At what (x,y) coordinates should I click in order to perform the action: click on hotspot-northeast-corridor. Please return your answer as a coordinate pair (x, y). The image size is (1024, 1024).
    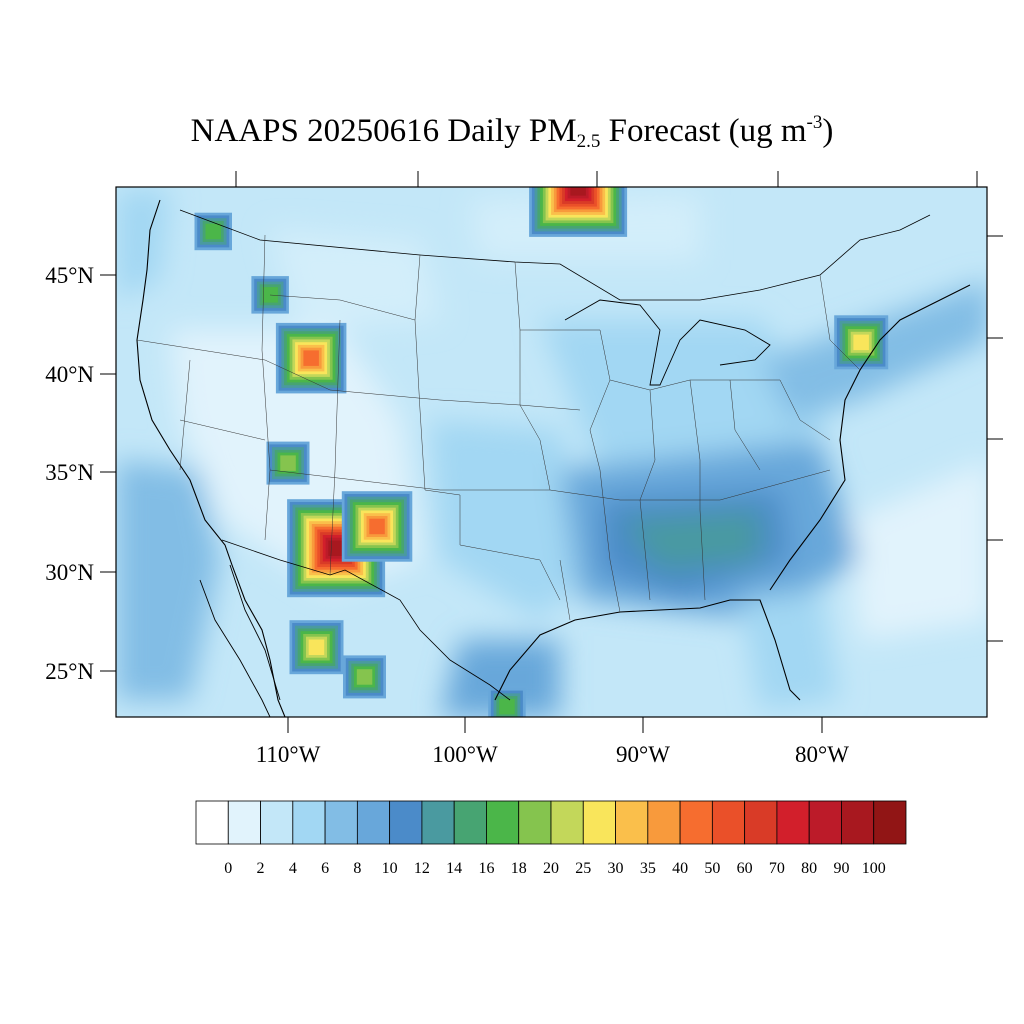
    Looking at the image, I should click on (861, 342).